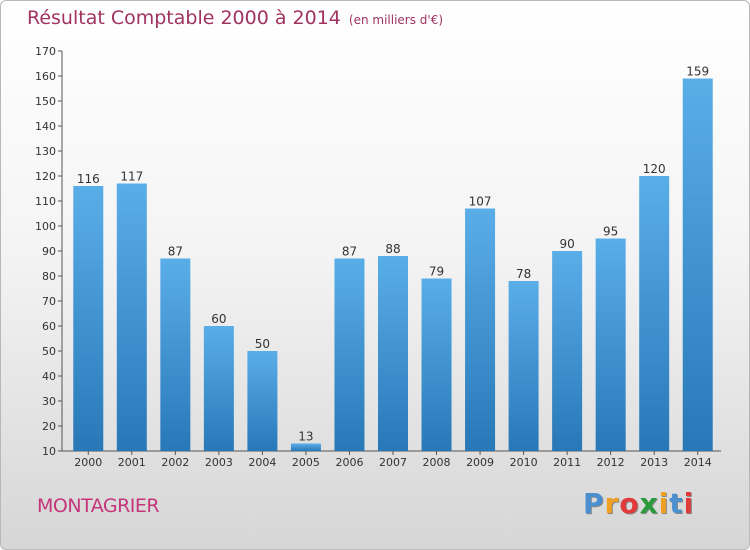 The height and width of the screenshot is (550, 750). Describe the element at coordinates (524, 462) in the screenshot. I see `x-tick-label: 2010` at that location.